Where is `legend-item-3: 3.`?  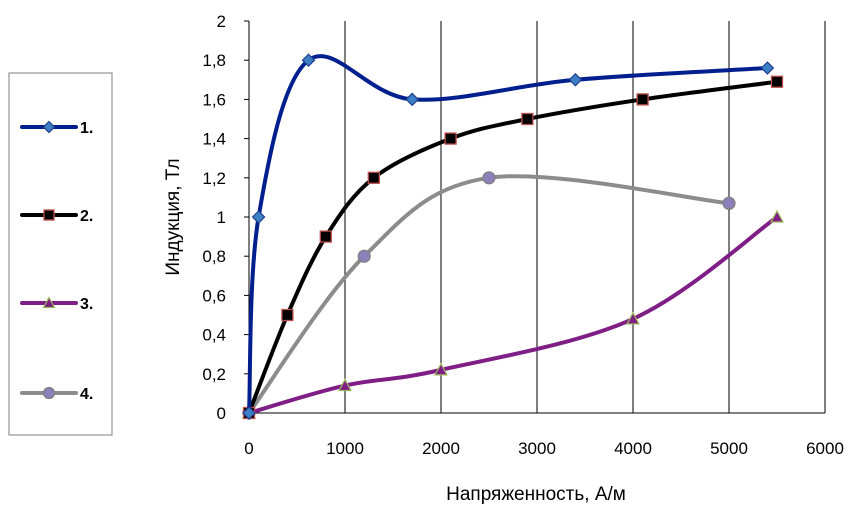 legend-item-3: 3. is located at coordinates (56, 304).